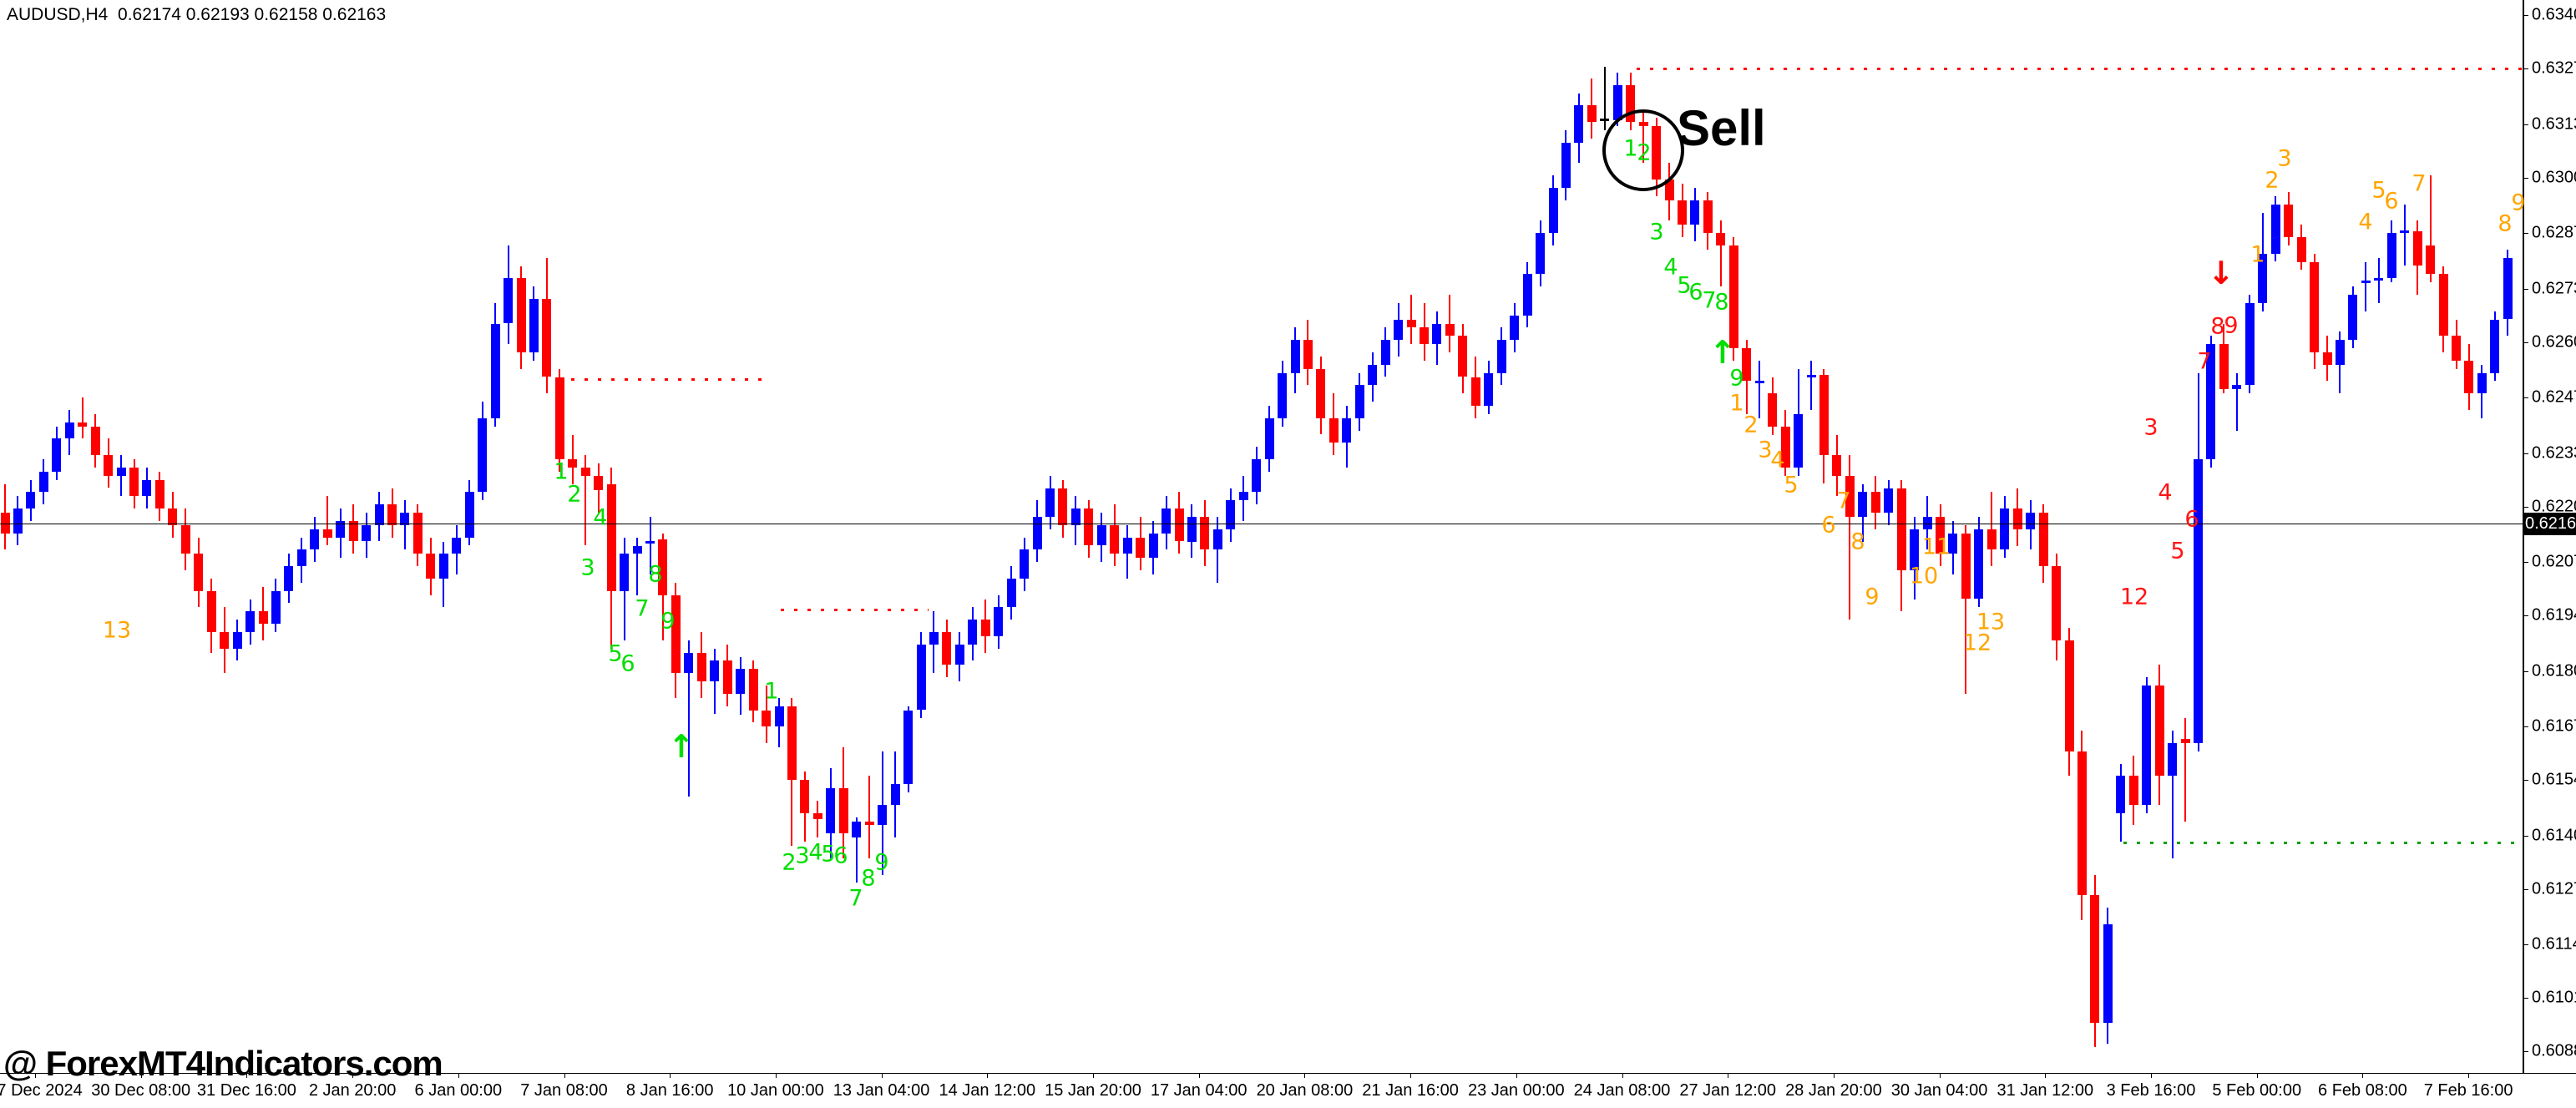 The image size is (2576, 1108). Describe the element at coordinates (2554, 177) in the screenshot. I see `price-axis-label: 0.63005` at that location.